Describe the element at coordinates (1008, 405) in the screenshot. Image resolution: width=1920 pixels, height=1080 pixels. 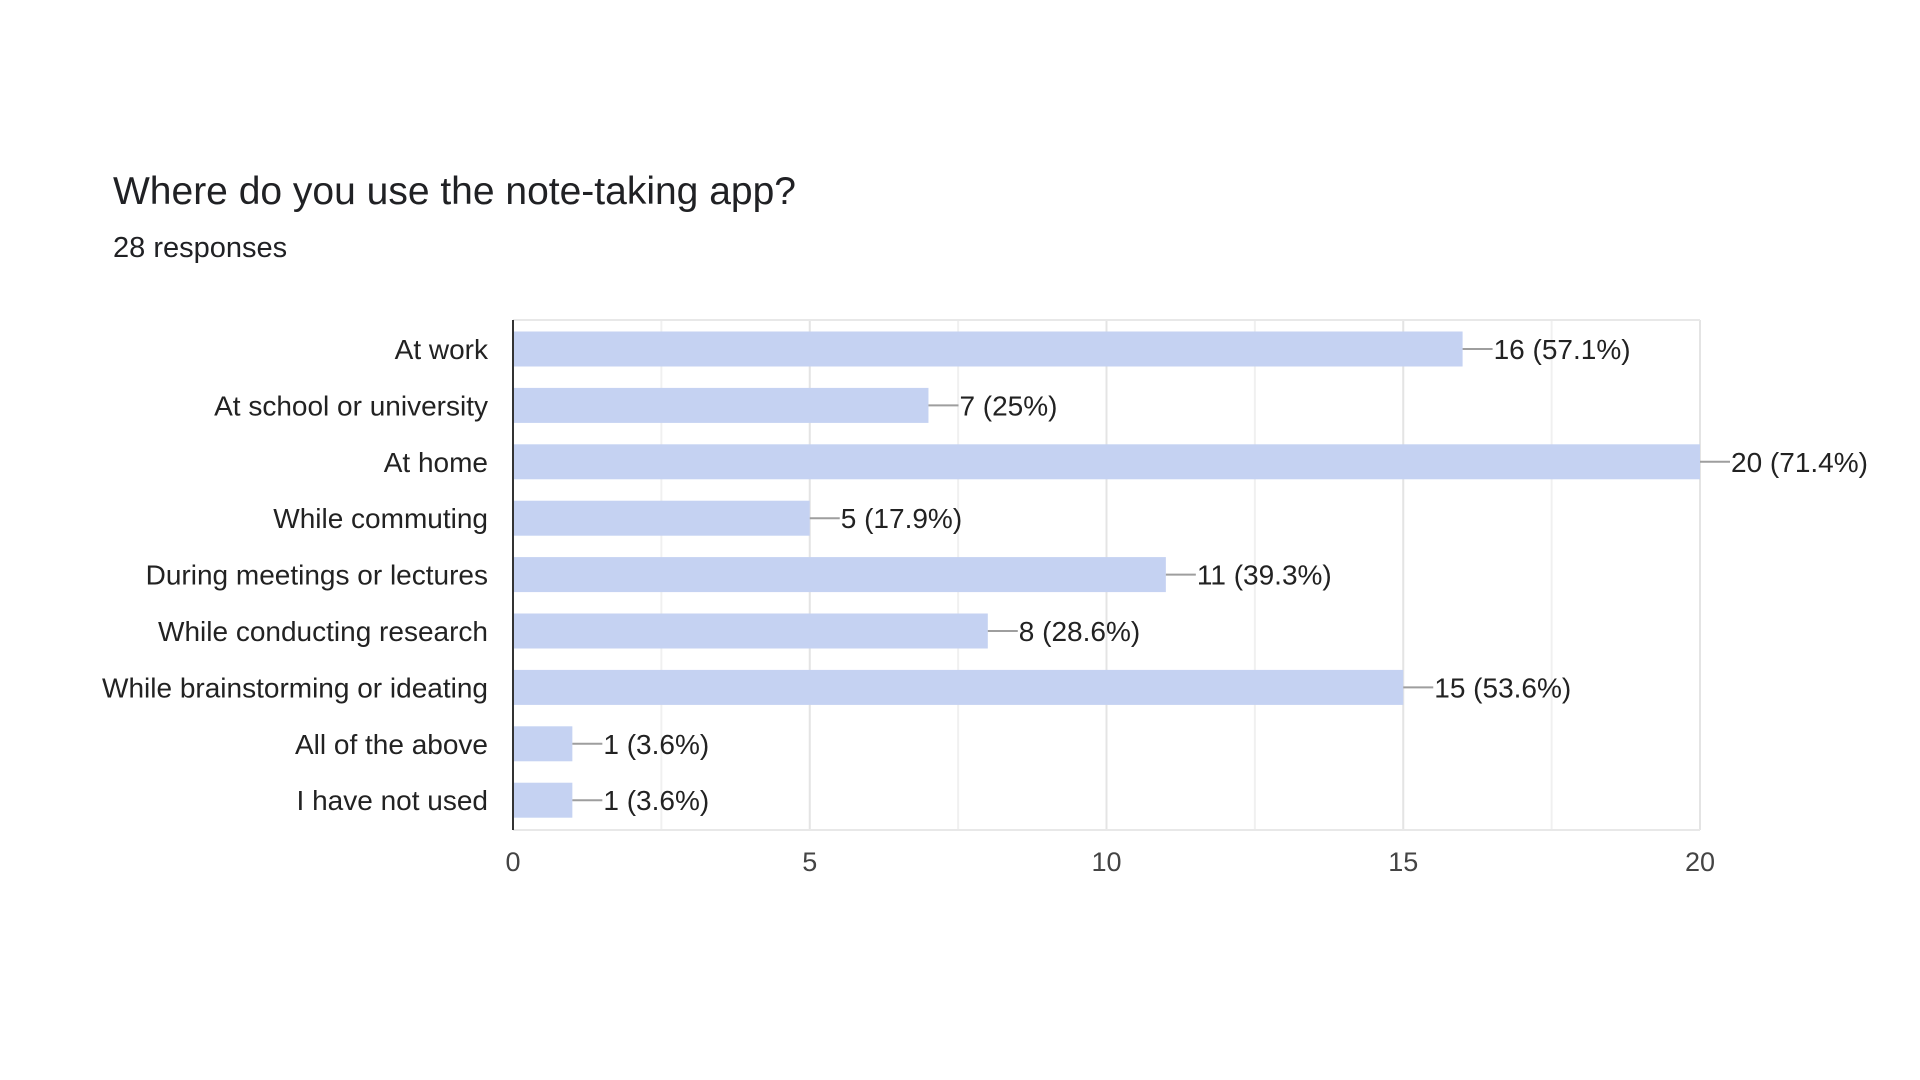
I see `data-label: 7 (25%)` at that location.